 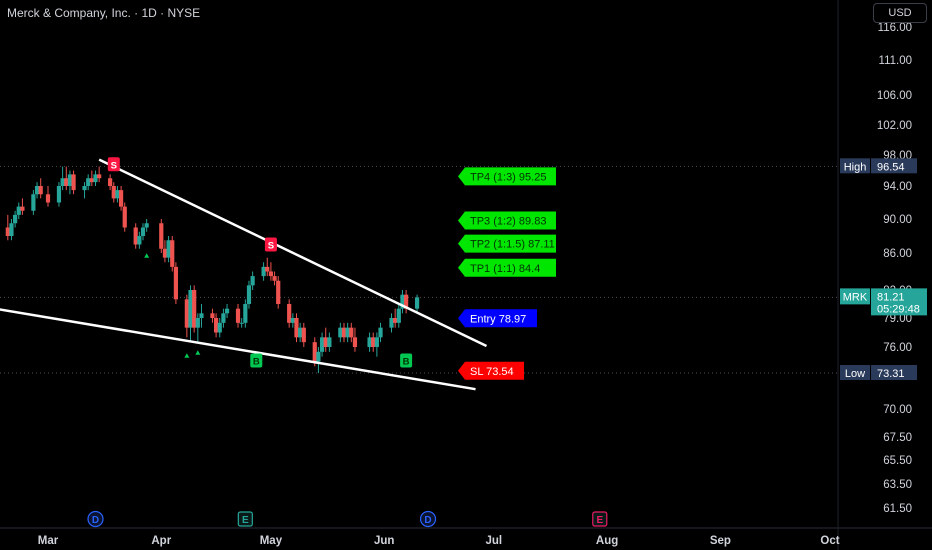 I want to click on y-tick-label: 86.00, so click(x=897, y=254).